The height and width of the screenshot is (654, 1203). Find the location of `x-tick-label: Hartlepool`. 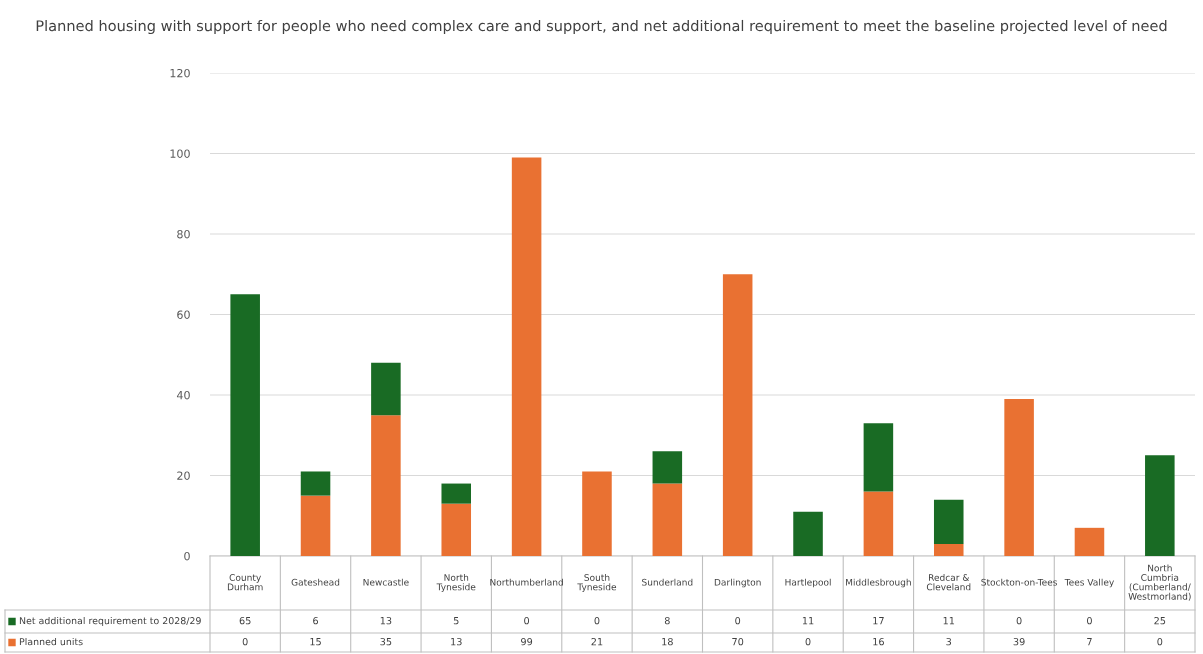

x-tick-label: Hartlepool is located at coordinates (808, 583).